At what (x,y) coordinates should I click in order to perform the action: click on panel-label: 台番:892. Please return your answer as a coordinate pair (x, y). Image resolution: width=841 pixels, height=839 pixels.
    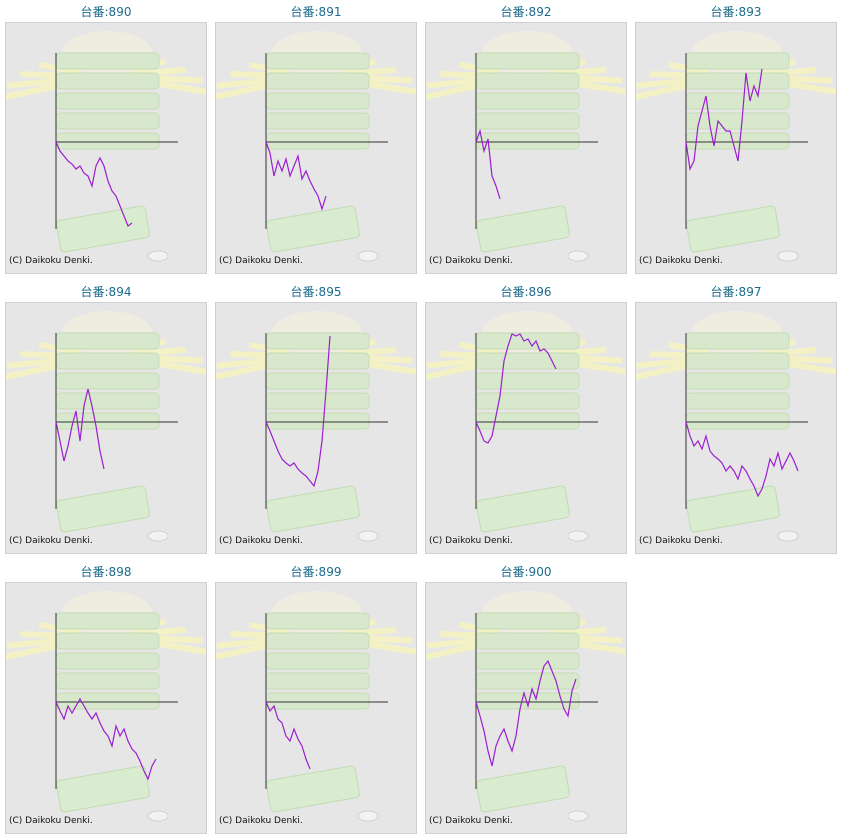
    Looking at the image, I should click on (526, 12).